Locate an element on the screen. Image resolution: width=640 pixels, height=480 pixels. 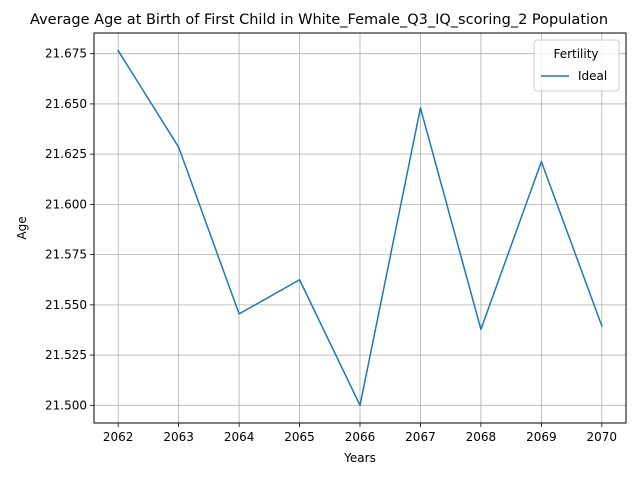
x-tick-label: 2066 is located at coordinates (360, 437).